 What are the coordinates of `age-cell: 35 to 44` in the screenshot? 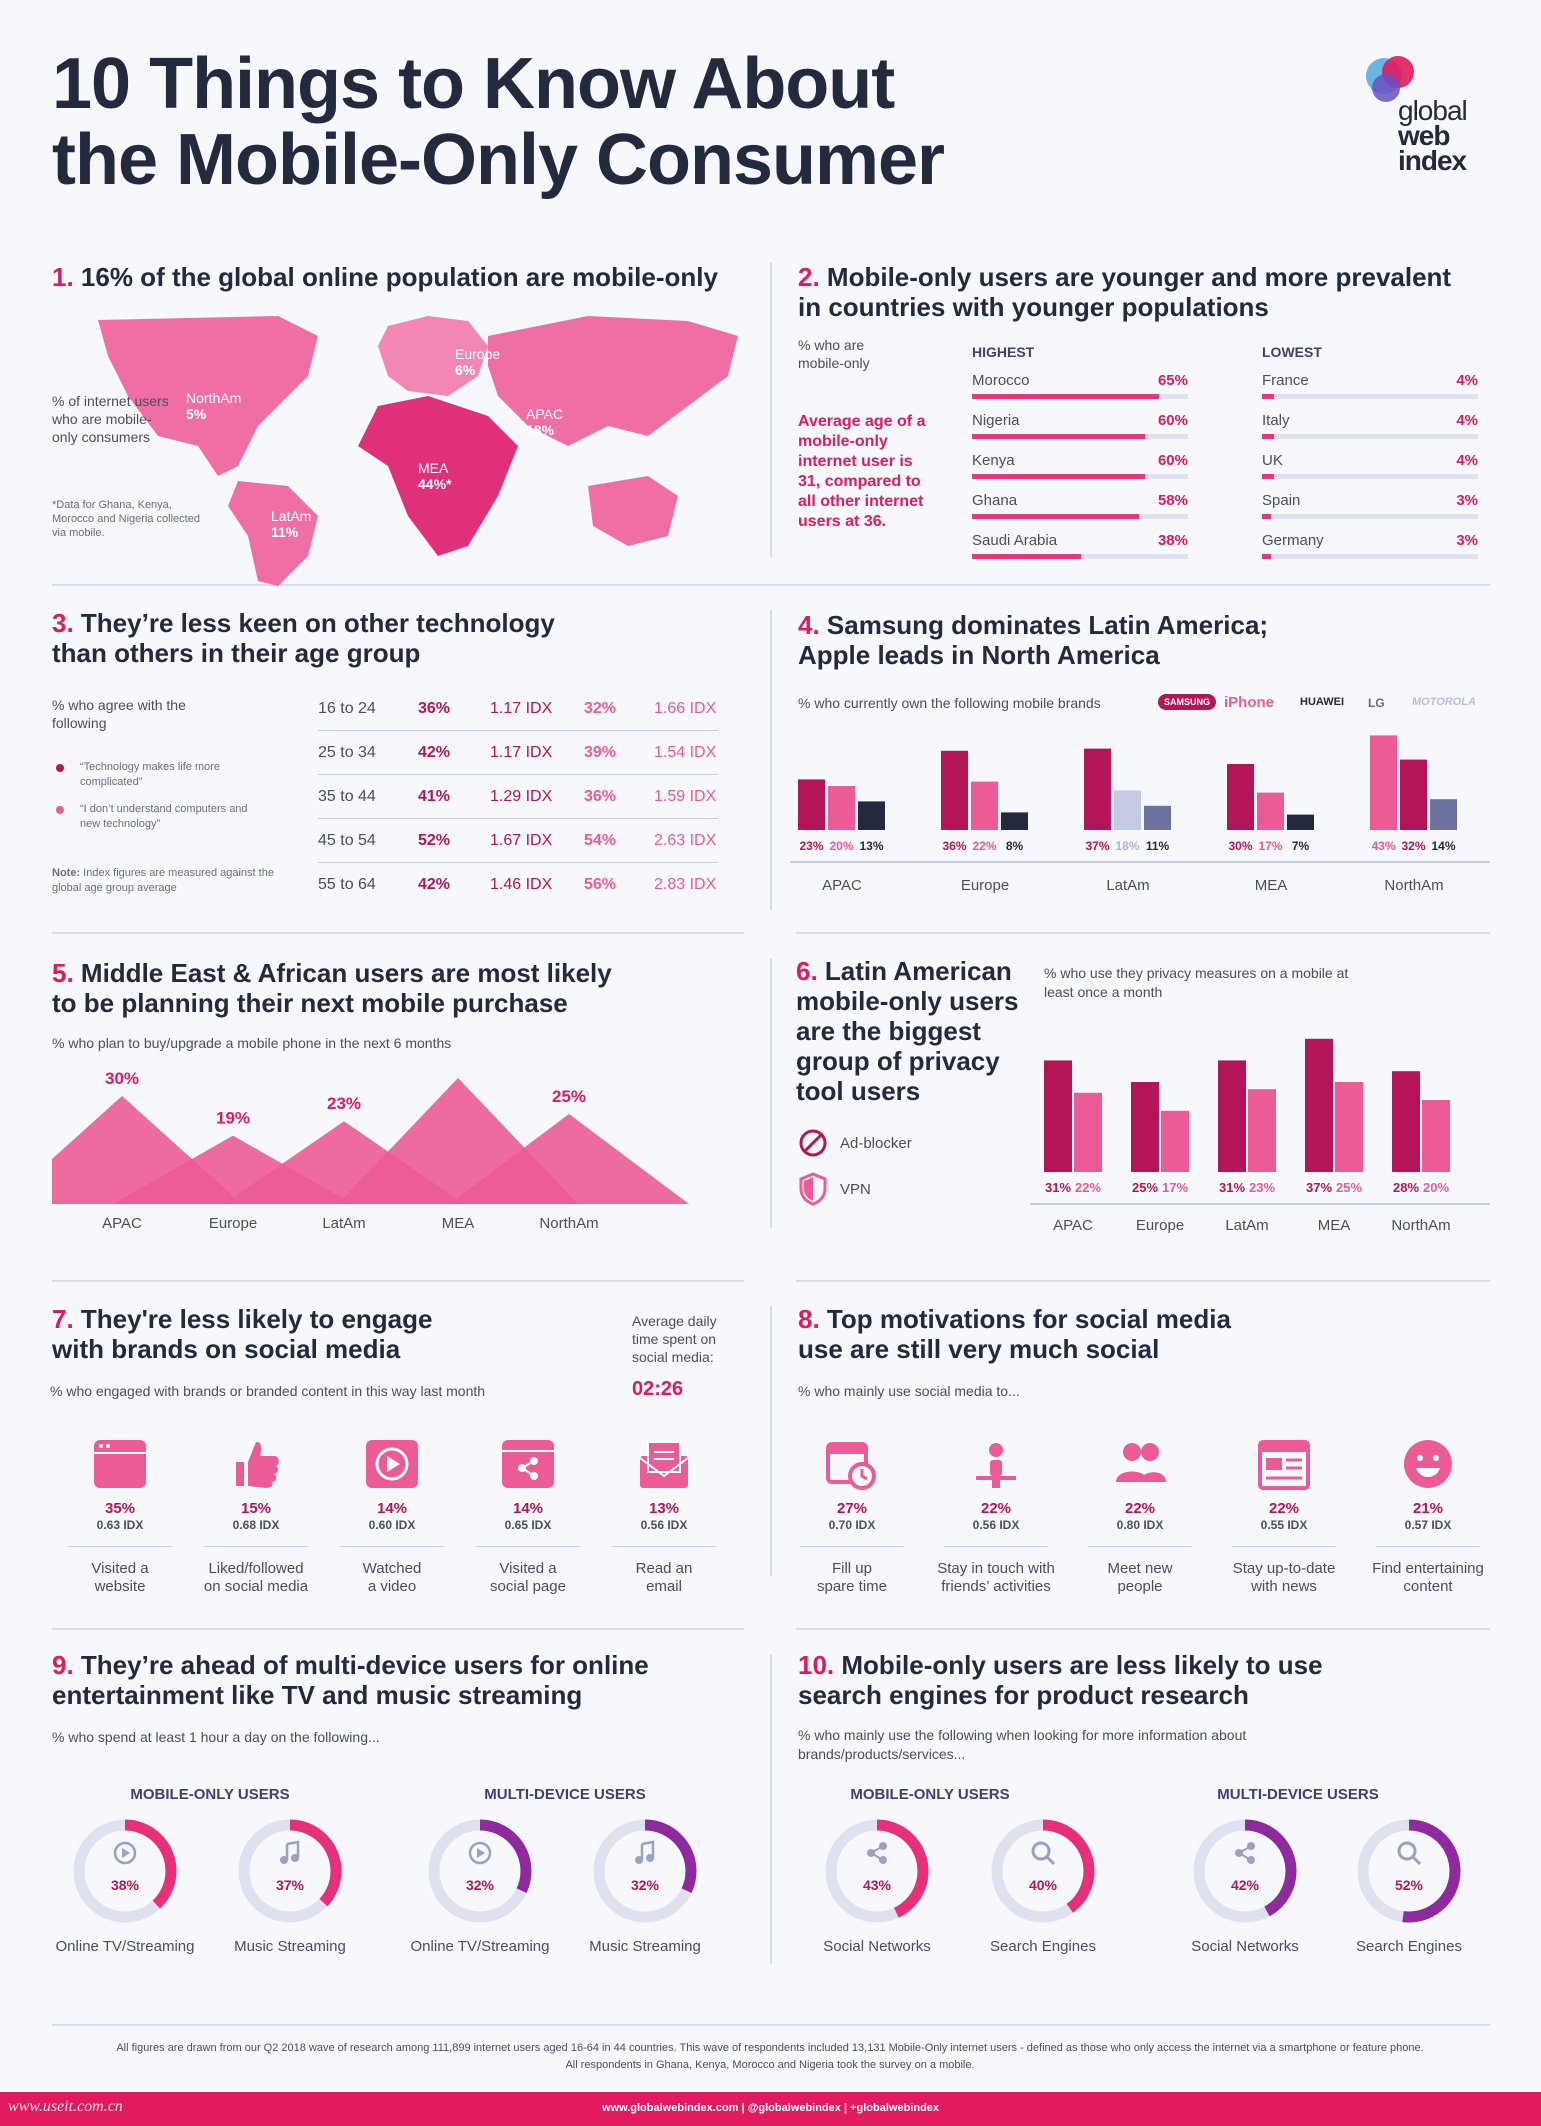 It's located at (347, 796).